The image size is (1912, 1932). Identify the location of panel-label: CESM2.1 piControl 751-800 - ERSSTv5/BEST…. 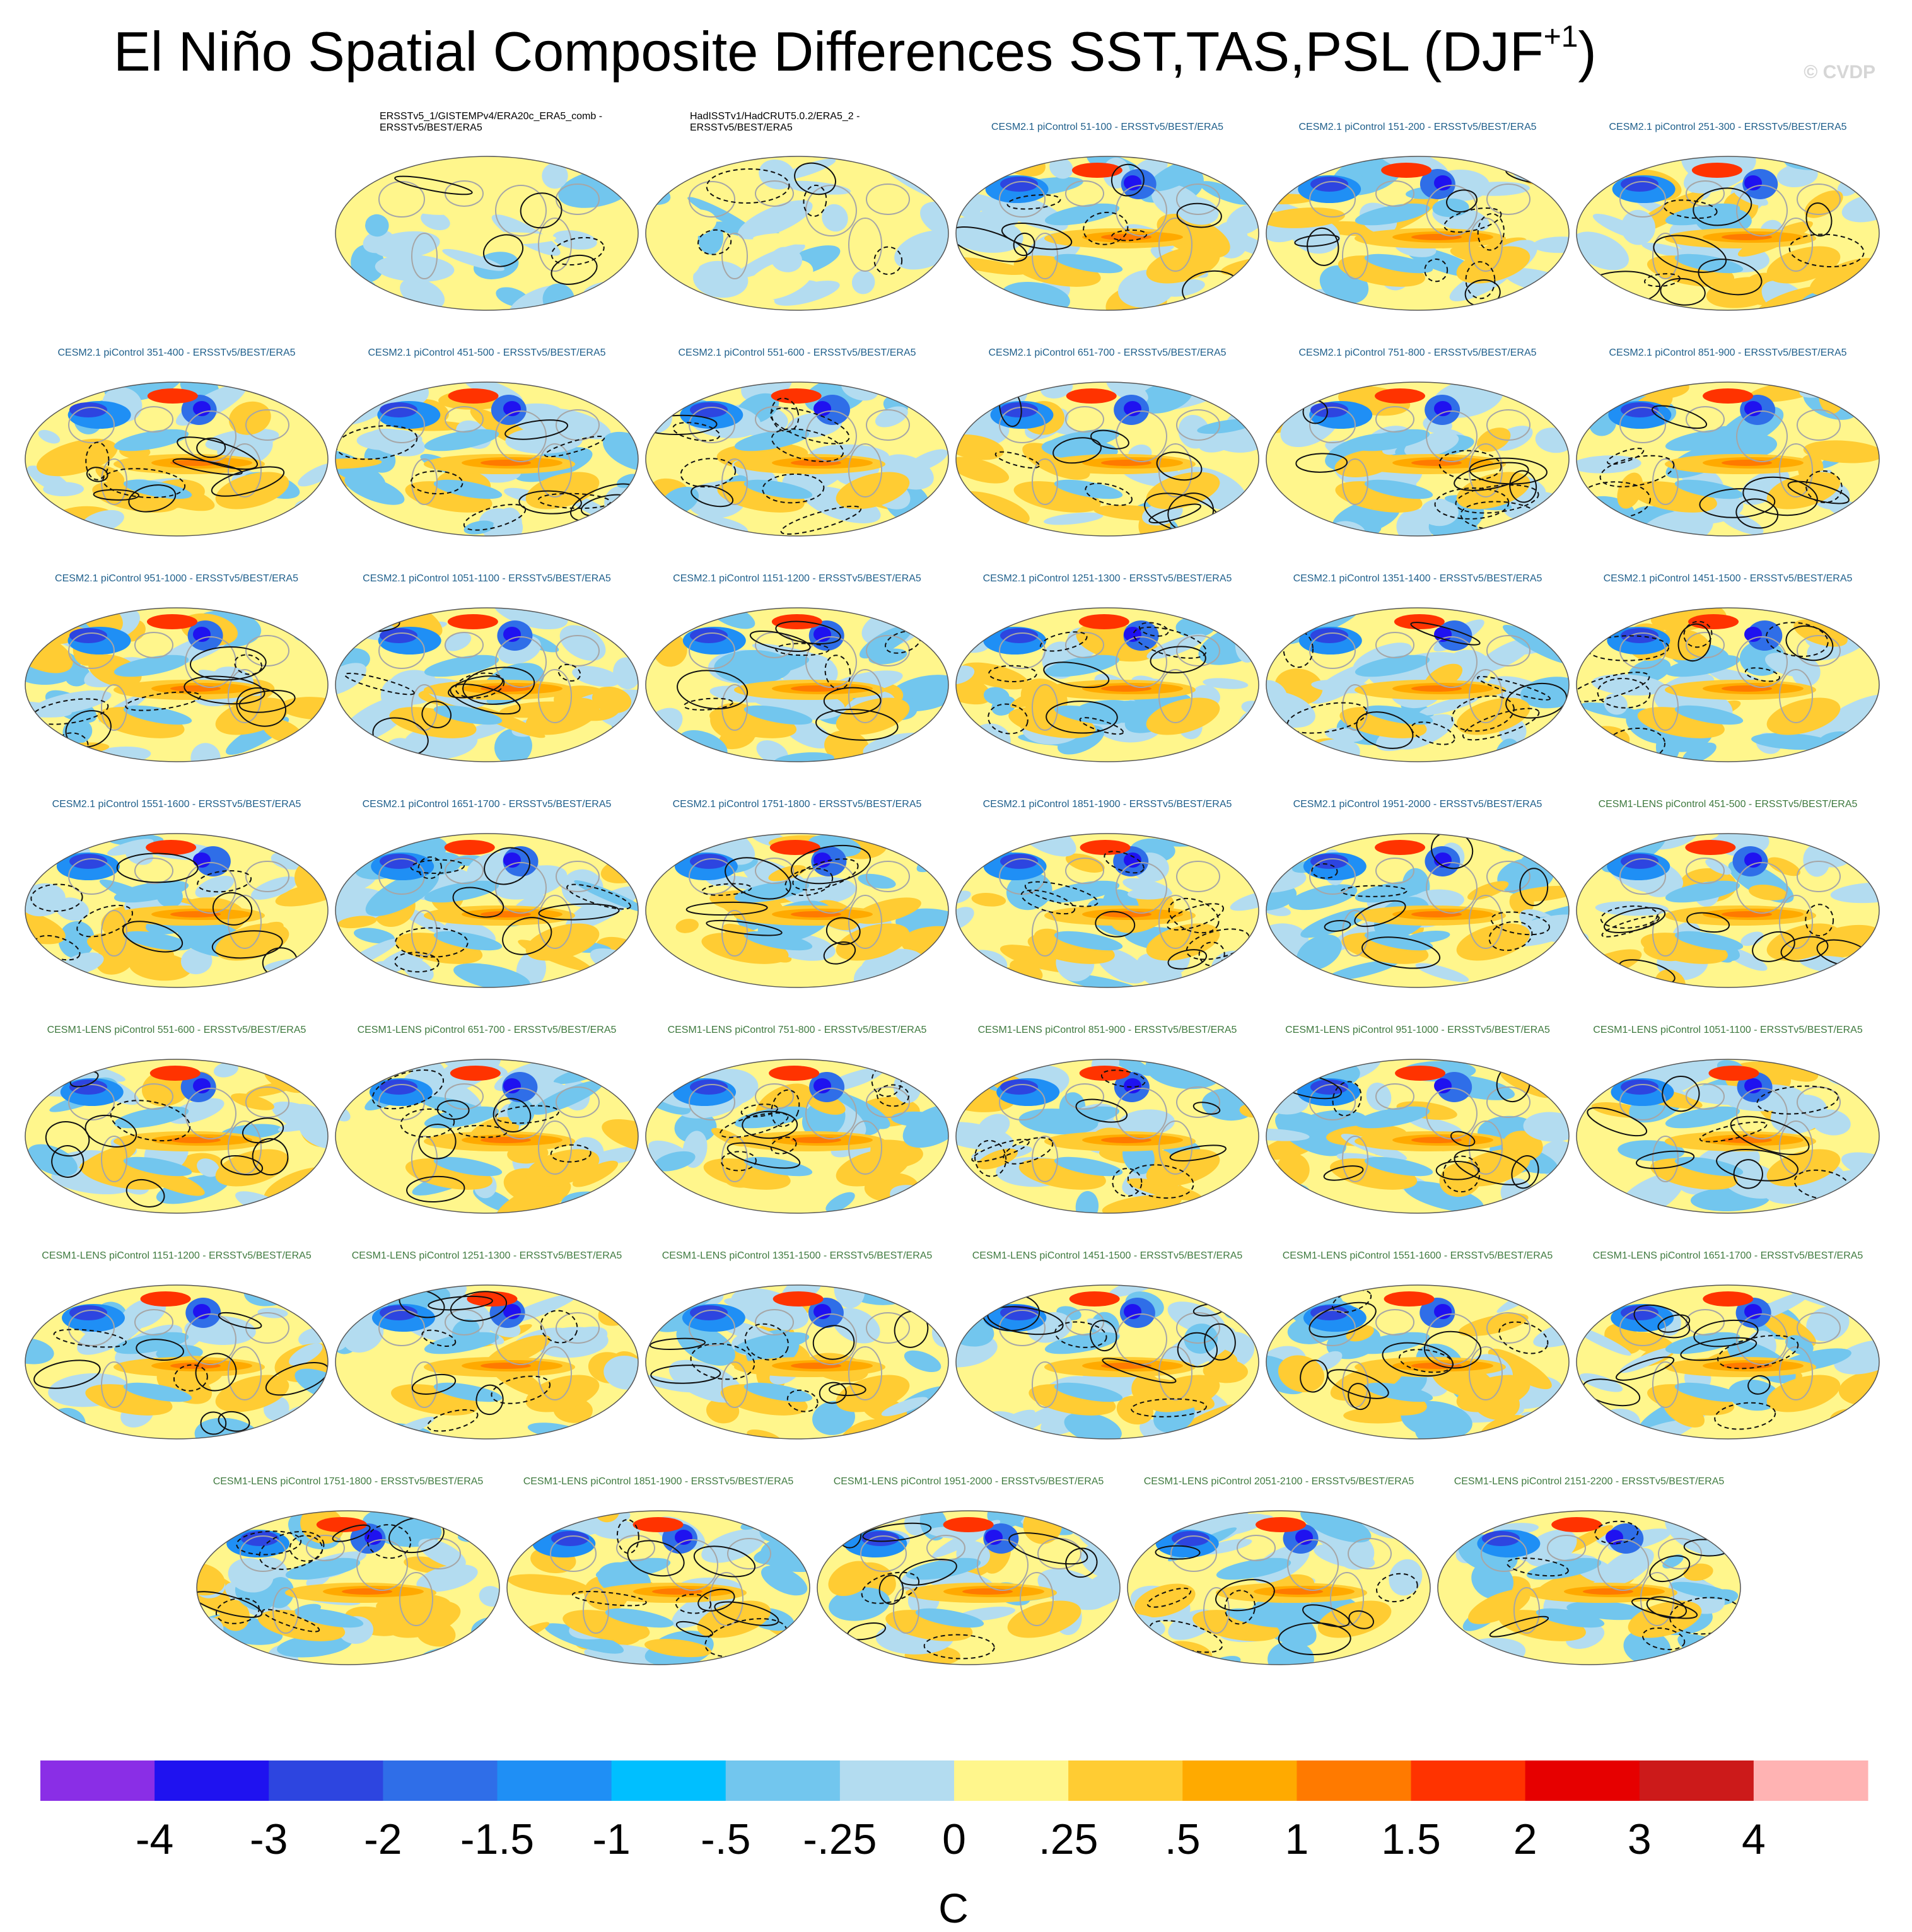
(1417, 352).